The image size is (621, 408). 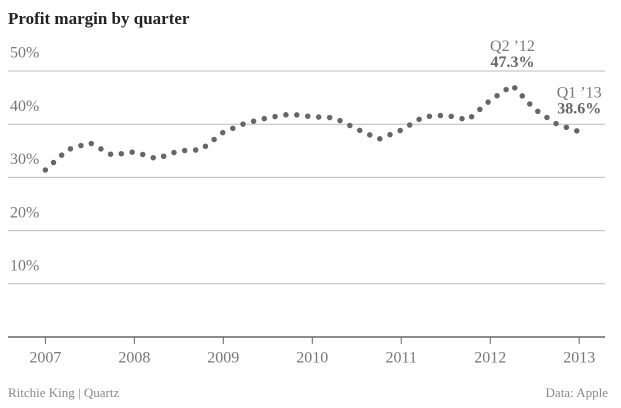 What do you see at coordinates (134, 358) in the screenshot?
I see `x-tick-label: 2008` at bounding box center [134, 358].